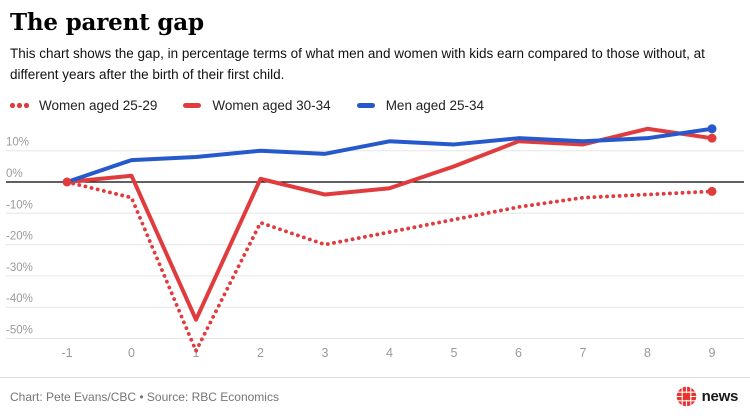  What do you see at coordinates (19, 237) in the screenshot?
I see `y-axis-label: -20%` at bounding box center [19, 237].